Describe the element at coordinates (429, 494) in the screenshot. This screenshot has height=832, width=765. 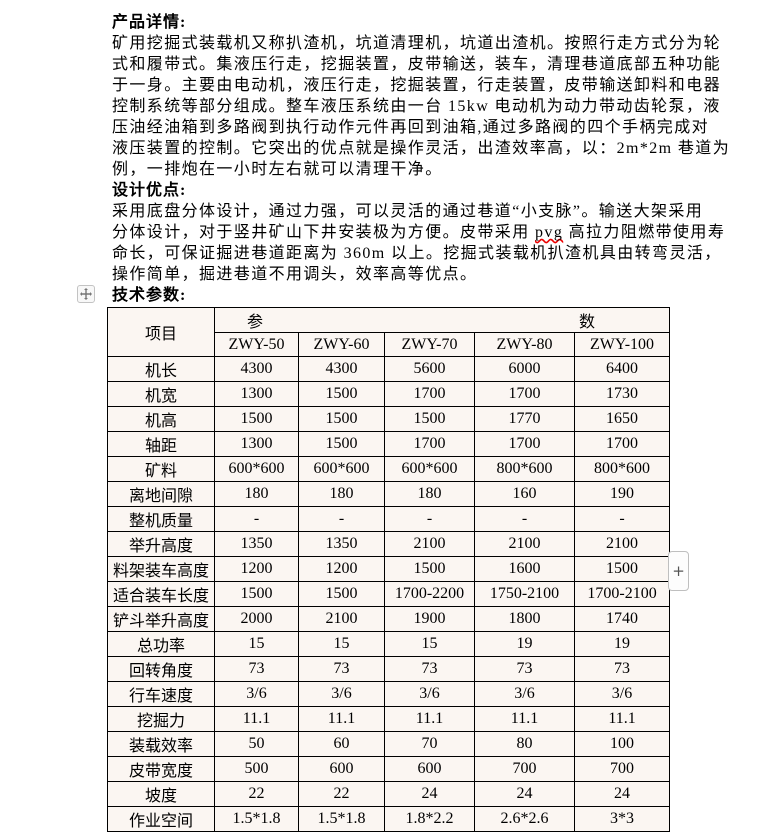
I see `spec-value-cell: 180` at that location.